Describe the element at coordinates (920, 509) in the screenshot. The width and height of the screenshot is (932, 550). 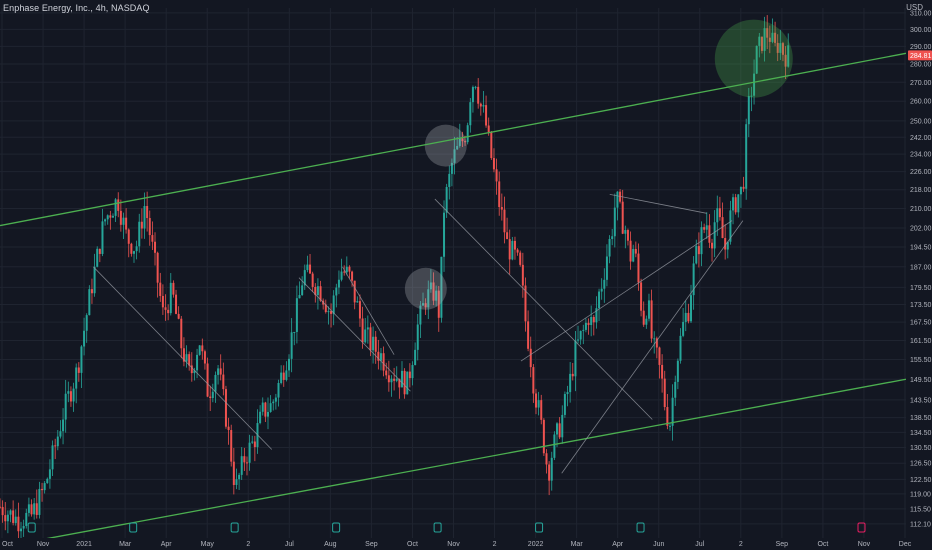
I see `y-tick-label: 115.50` at that location.